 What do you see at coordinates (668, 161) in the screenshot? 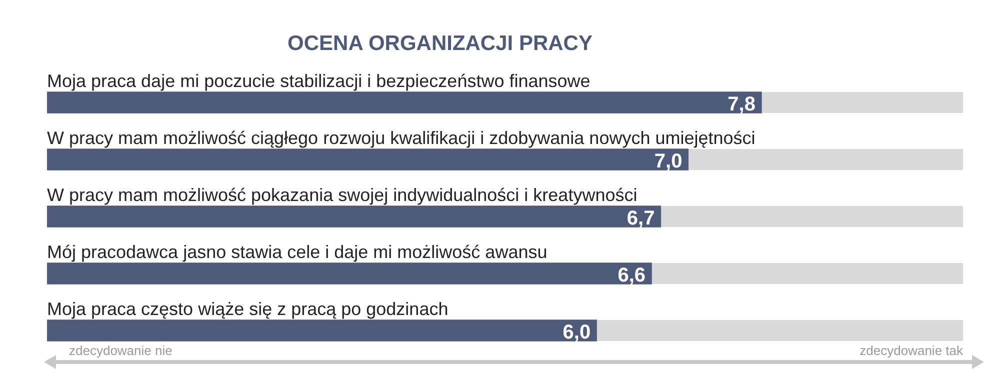
I see `data-label: 7,0` at bounding box center [668, 161].